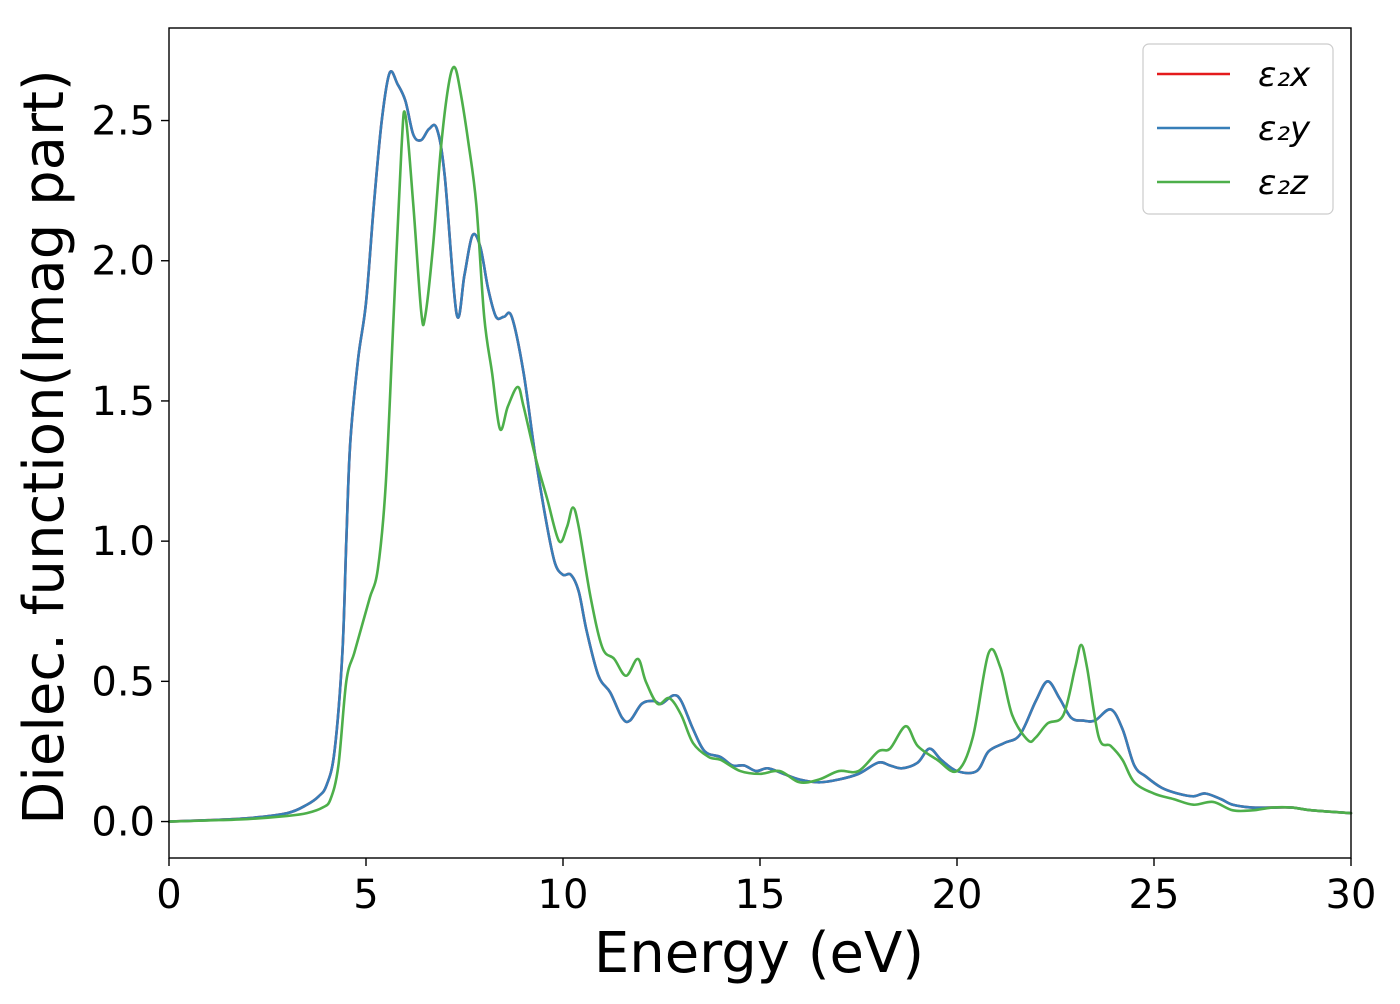 Image resolution: width=1400 pixels, height=1004 pixels. Describe the element at coordinates (123, 122) in the screenshot. I see `y-tick-label: 2.5` at that location.